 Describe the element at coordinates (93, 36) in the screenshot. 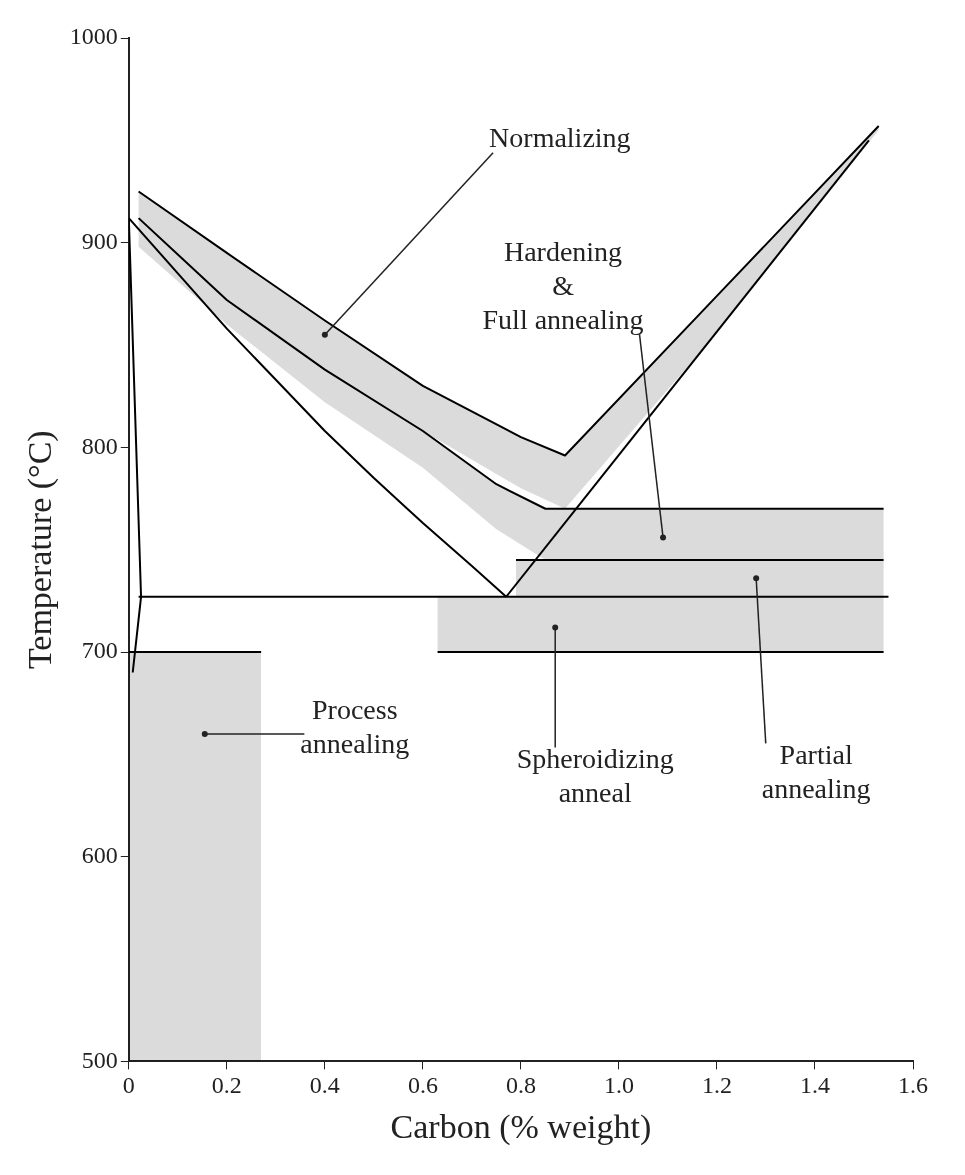

I see `y-tick-label: 1000` at that location.